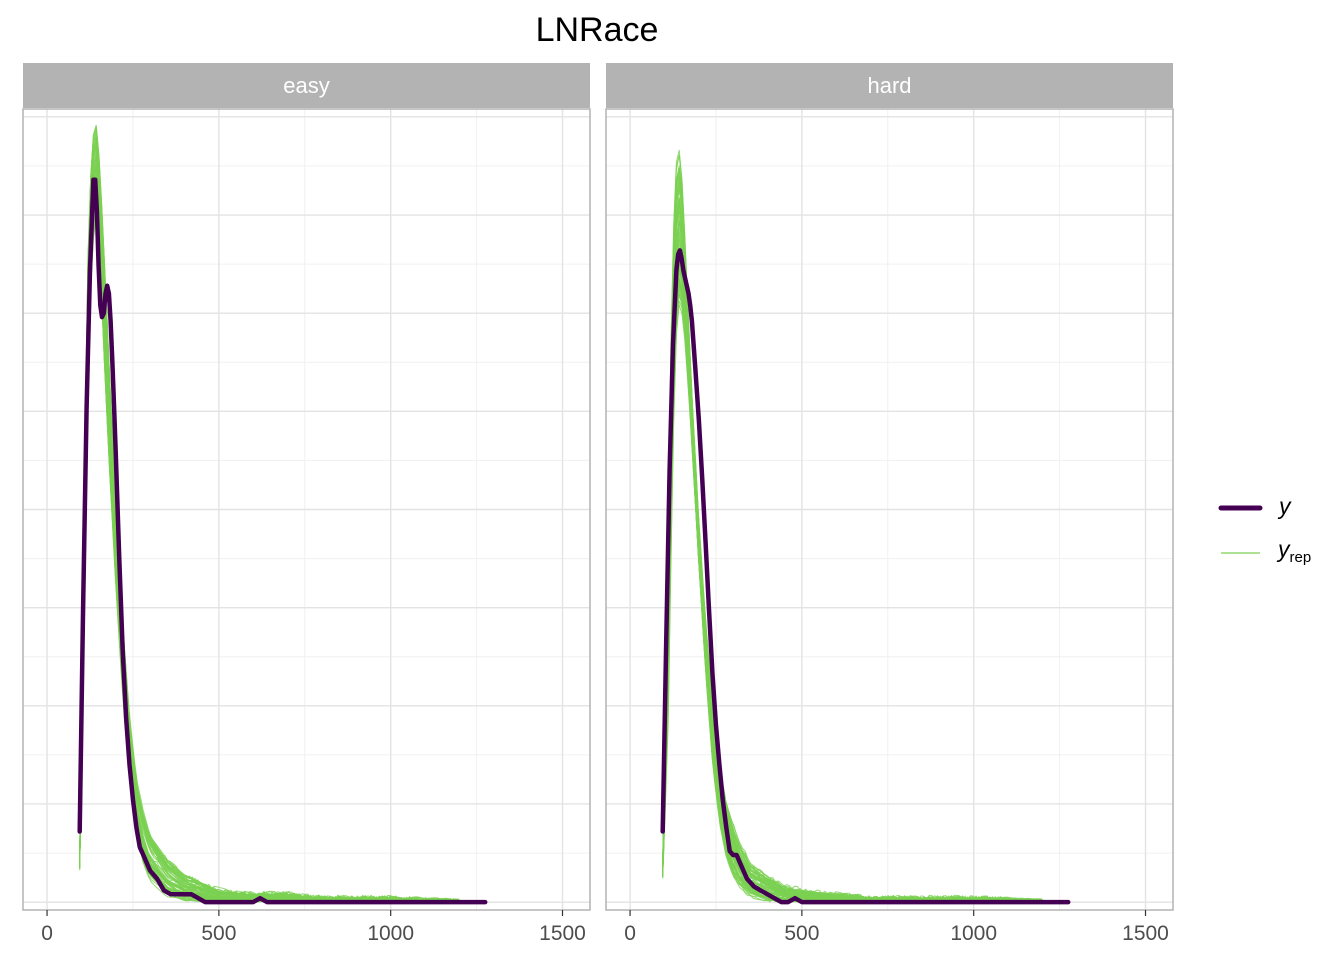 The height and width of the screenshot is (960, 1344). I want to click on legend-label-y: y, so click(1284, 506).